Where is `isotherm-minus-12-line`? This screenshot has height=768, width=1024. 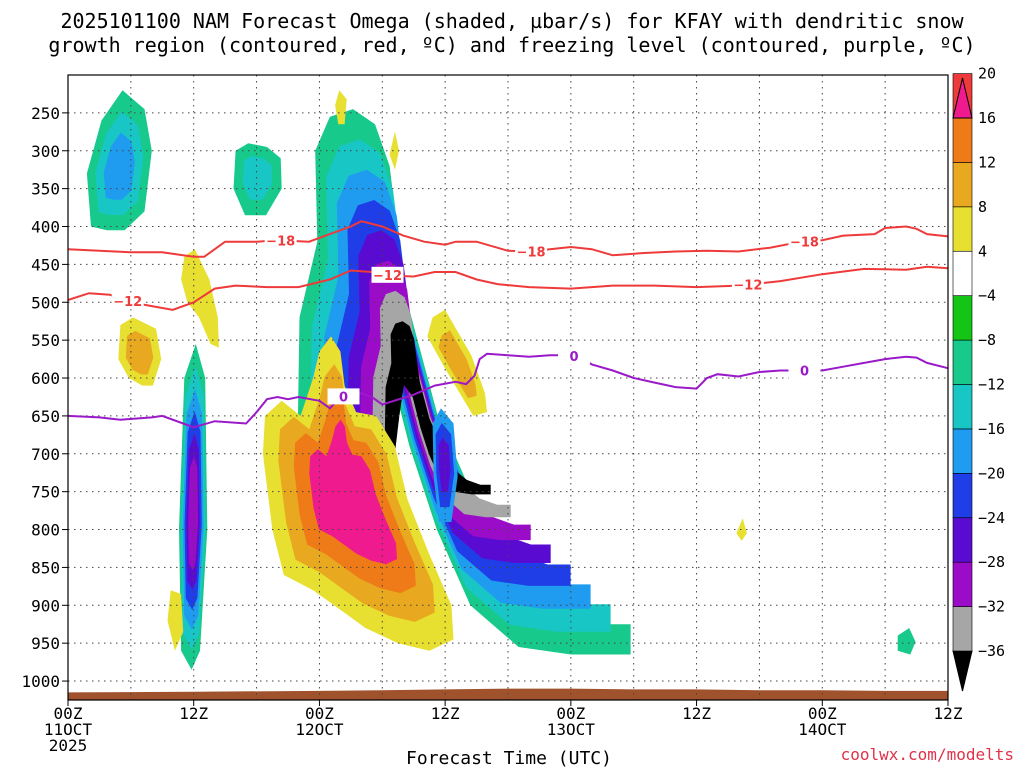 isotherm-minus-12-line is located at coordinates (508, 288).